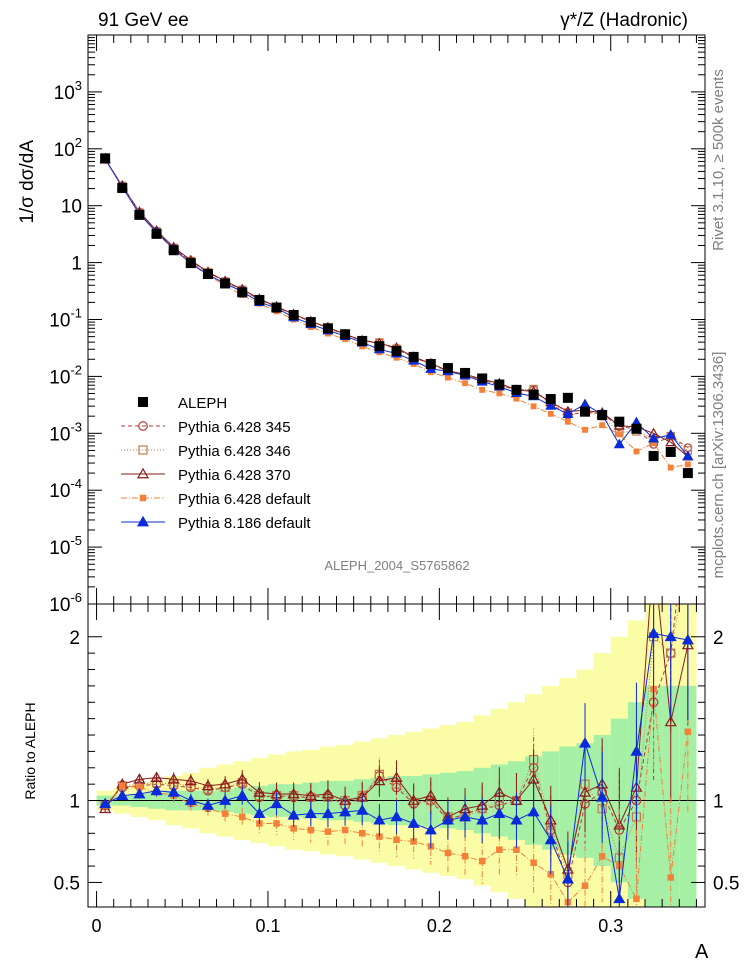  Describe the element at coordinates (76, 369) in the screenshot. I see `y-tick-exponent: -2` at that location.